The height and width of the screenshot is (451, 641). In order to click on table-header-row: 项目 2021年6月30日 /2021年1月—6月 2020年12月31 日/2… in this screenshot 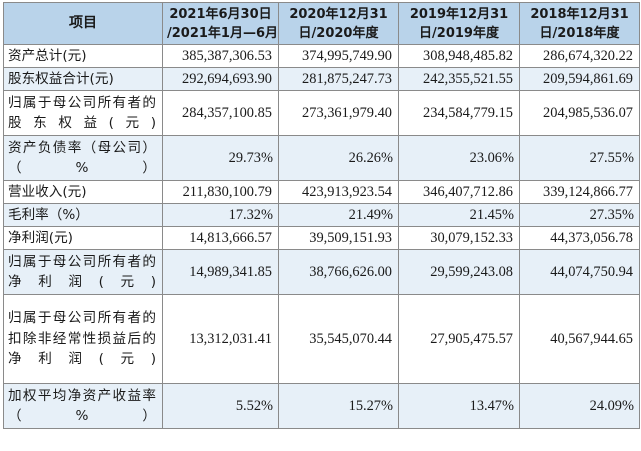, I will do `click(321, 23)`.